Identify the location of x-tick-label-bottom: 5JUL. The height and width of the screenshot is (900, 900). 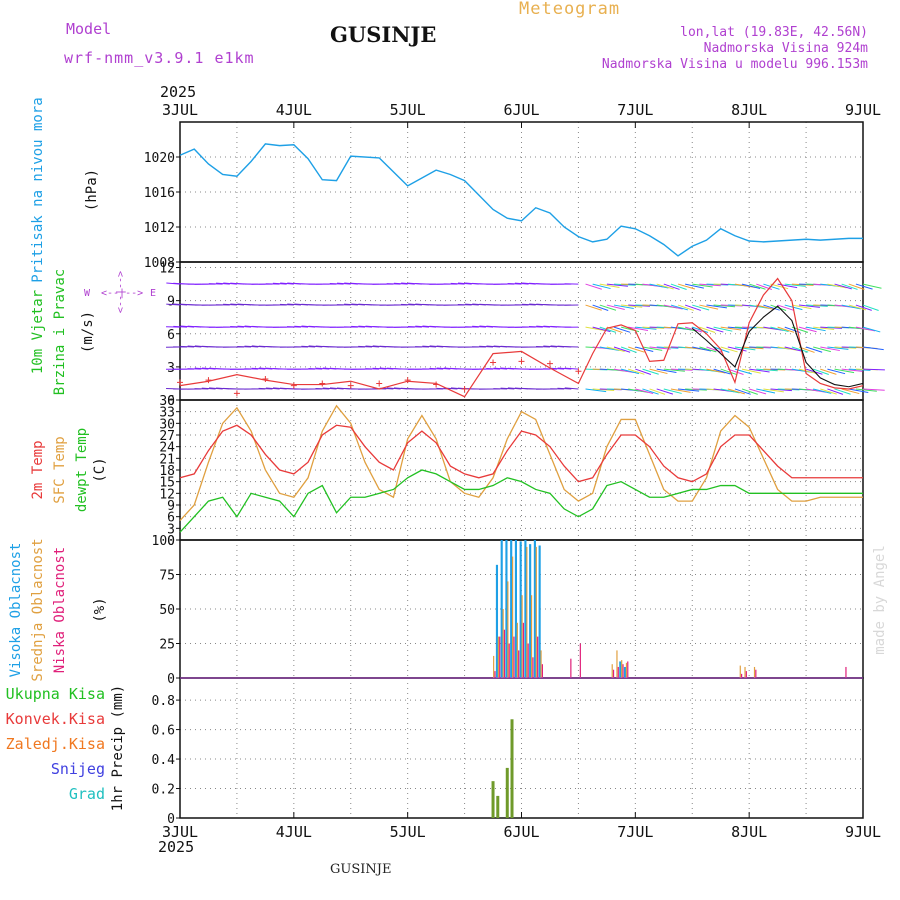
(408, 832).